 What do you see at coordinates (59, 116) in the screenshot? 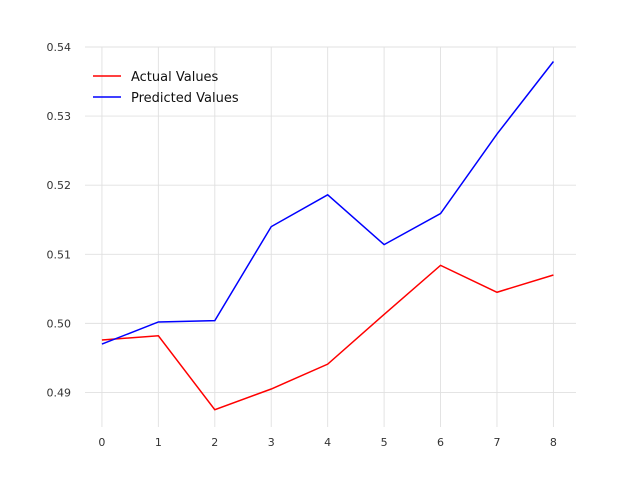
I see `y-tick-label: 0.53` at bounding box center [59, 116].